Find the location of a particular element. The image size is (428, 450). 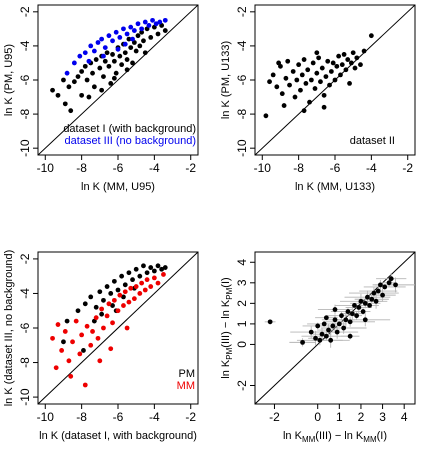

legend-entry: MM is located at coordinates (186, 386).